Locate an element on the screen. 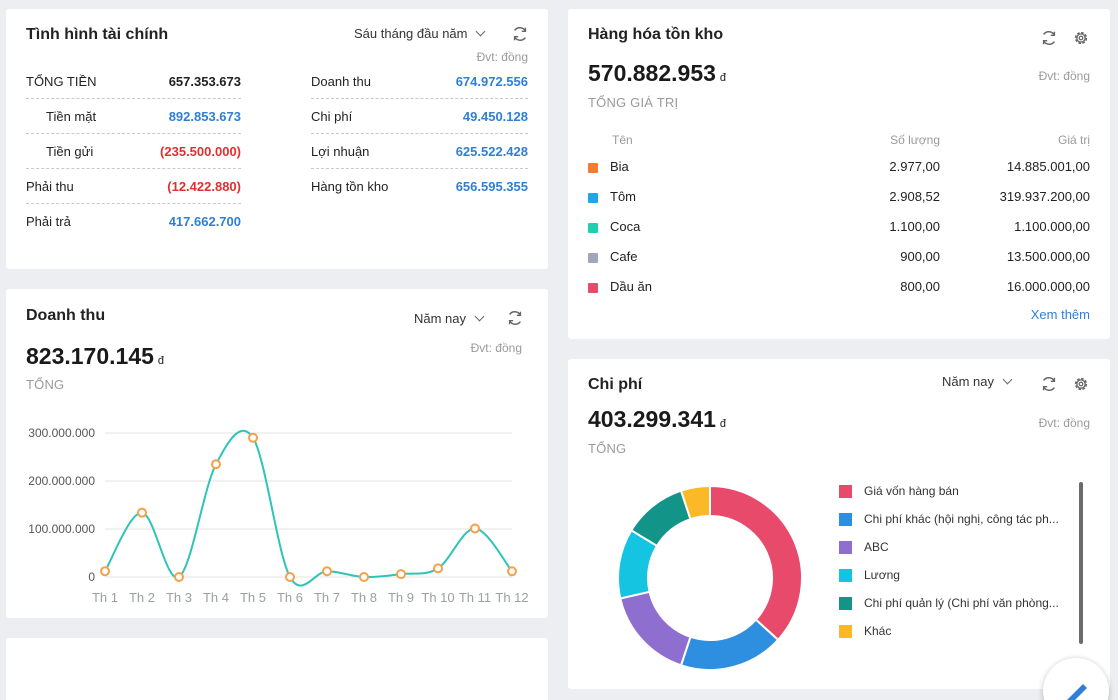  inventory-total: 570.882.953 đ is located at coordinates (657, 73).